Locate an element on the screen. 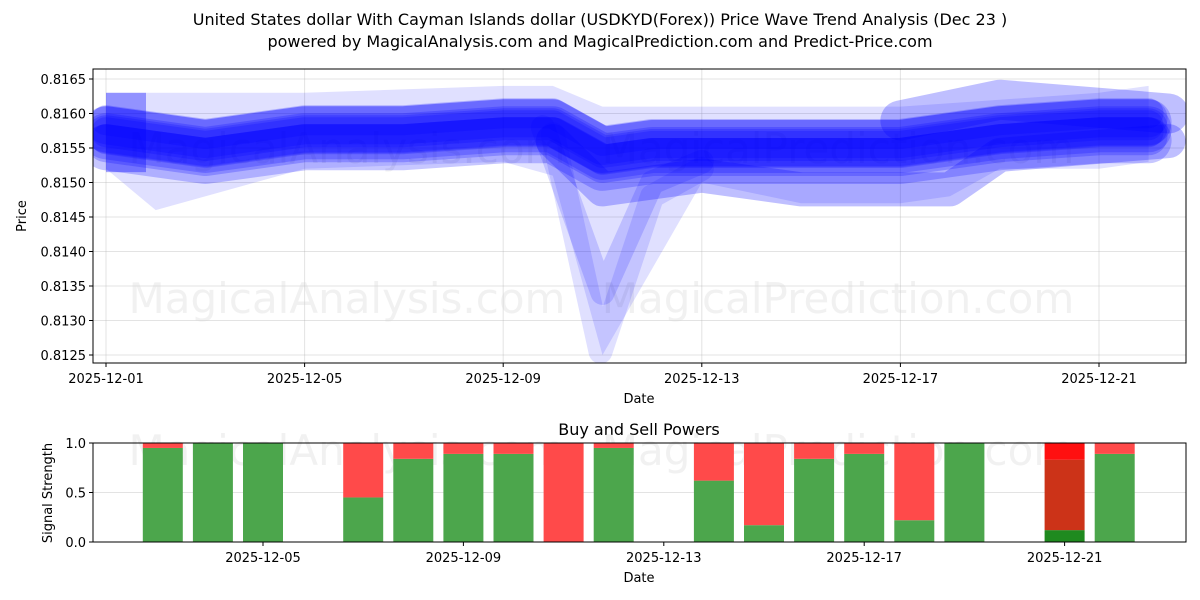 Image resolution: width=1200 pixels, height=600 pixels. x-tick-label: 2025-12-01 is located at coordinates (106, 379).